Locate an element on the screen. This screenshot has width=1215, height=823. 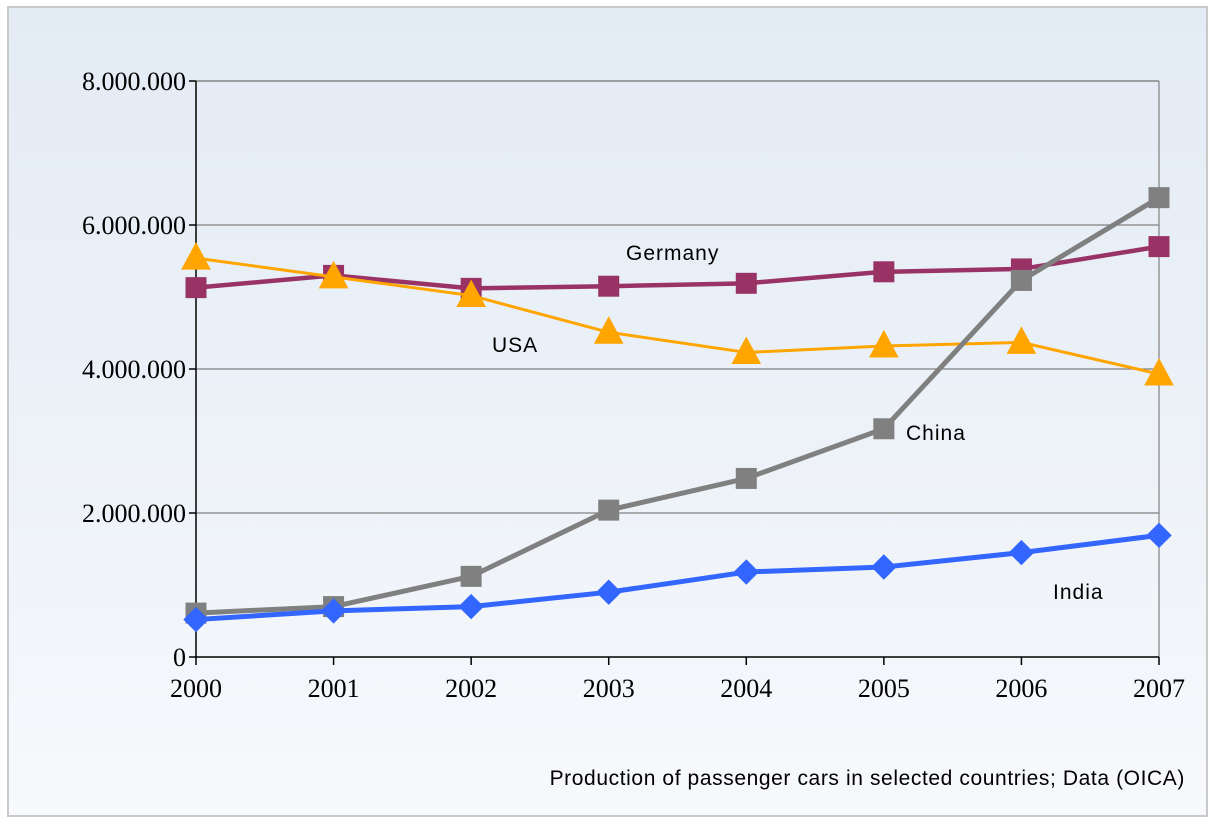
series-usa is located at coordinates (677, 314).